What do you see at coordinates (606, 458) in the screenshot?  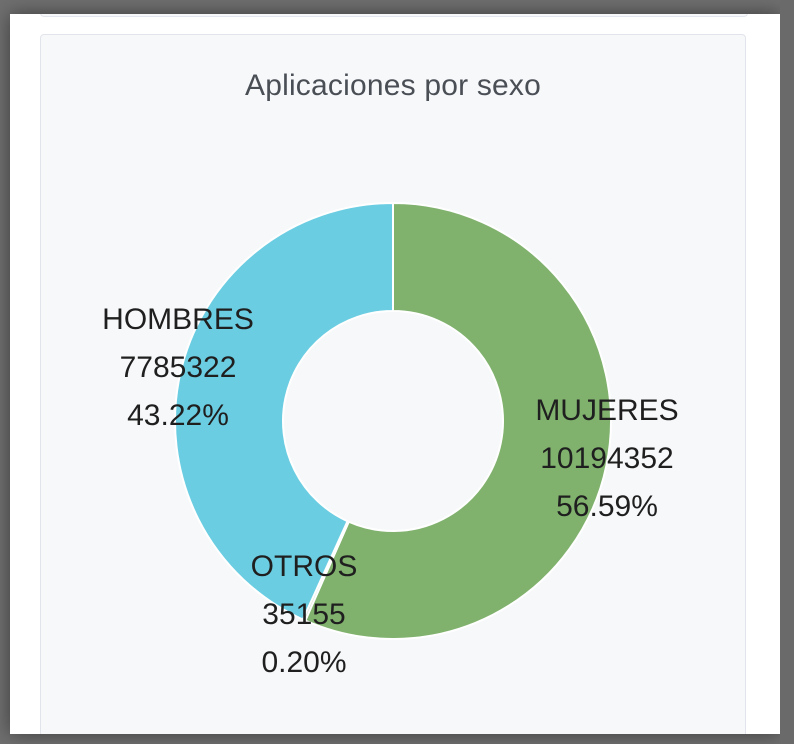 I see `slice-value-mujeres: 10194352` at bounding box center [606, 458].